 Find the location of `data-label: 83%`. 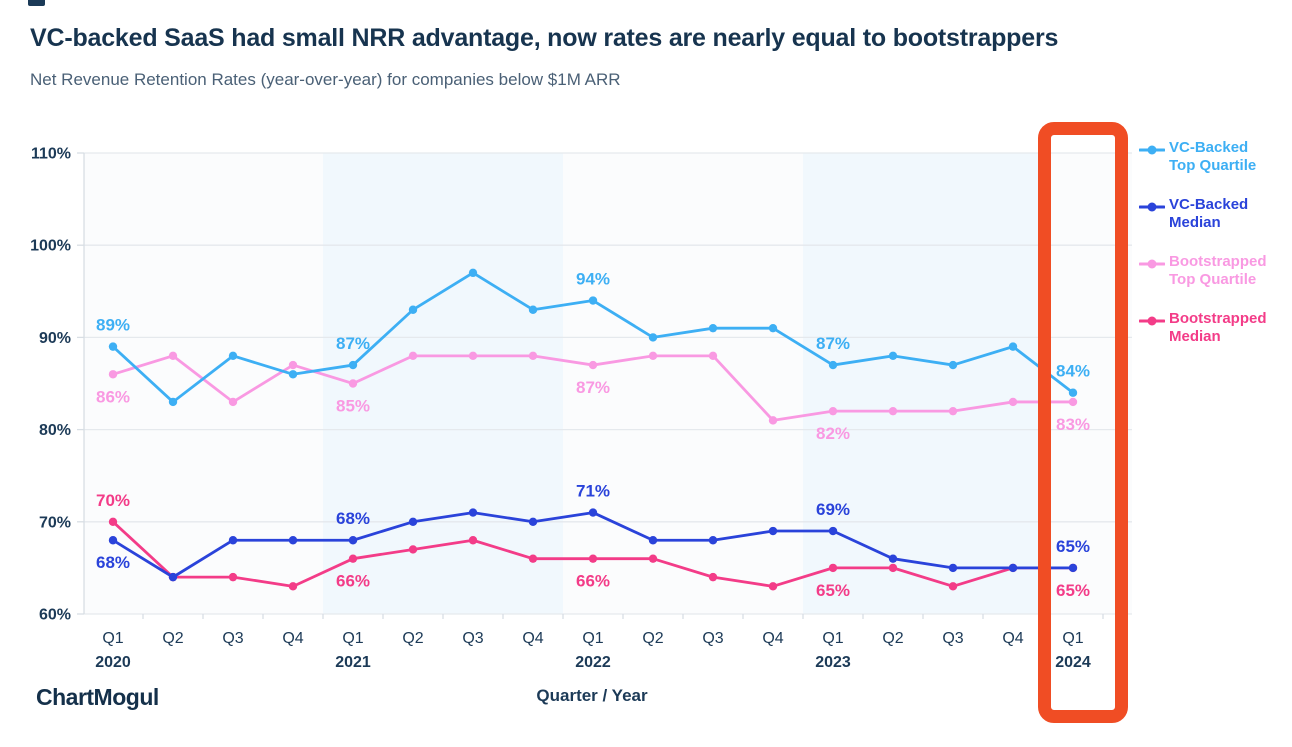

data-label: 83% is located at coordinates (1073, 424).